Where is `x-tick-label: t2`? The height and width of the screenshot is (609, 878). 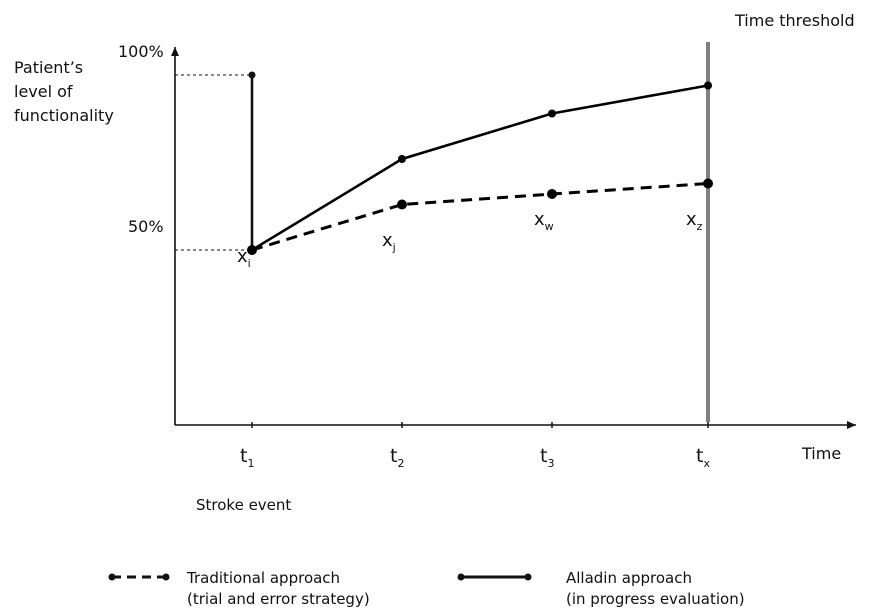 x-tick-label: t2 is located at coordinates (397, 457).